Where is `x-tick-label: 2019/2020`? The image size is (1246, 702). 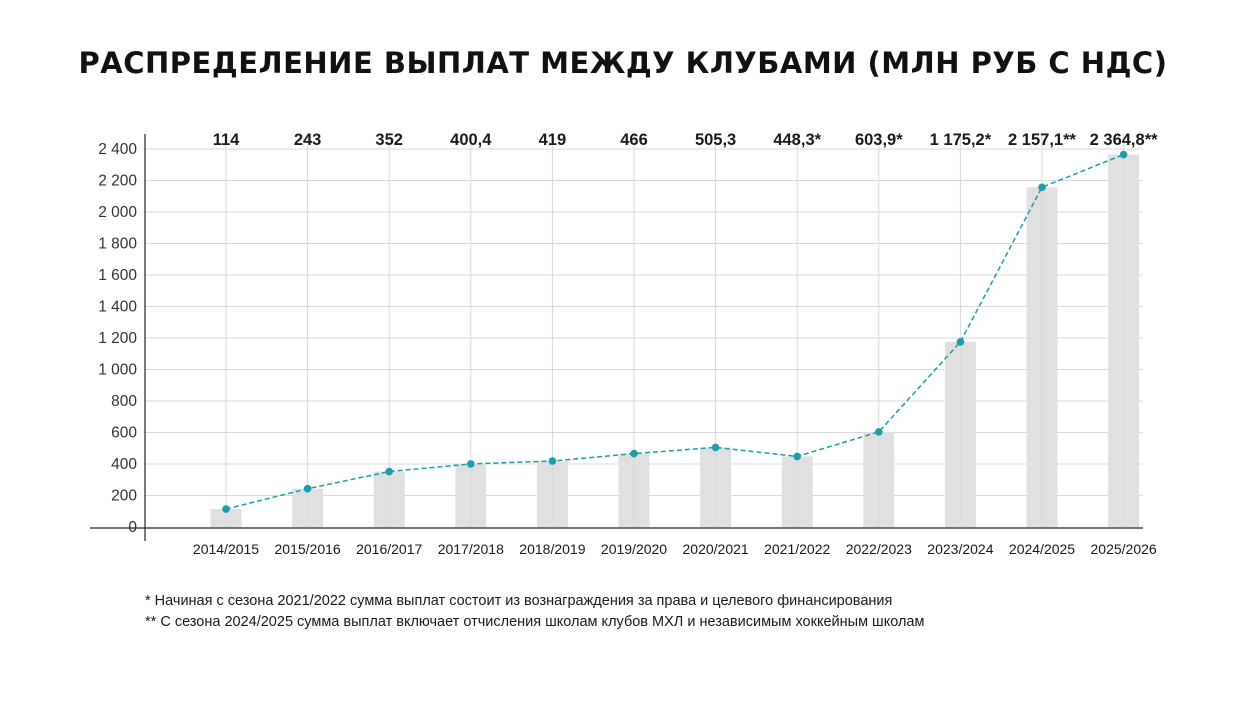 x-tick-label: 2019/2020 is located at coordinates (634, 549).